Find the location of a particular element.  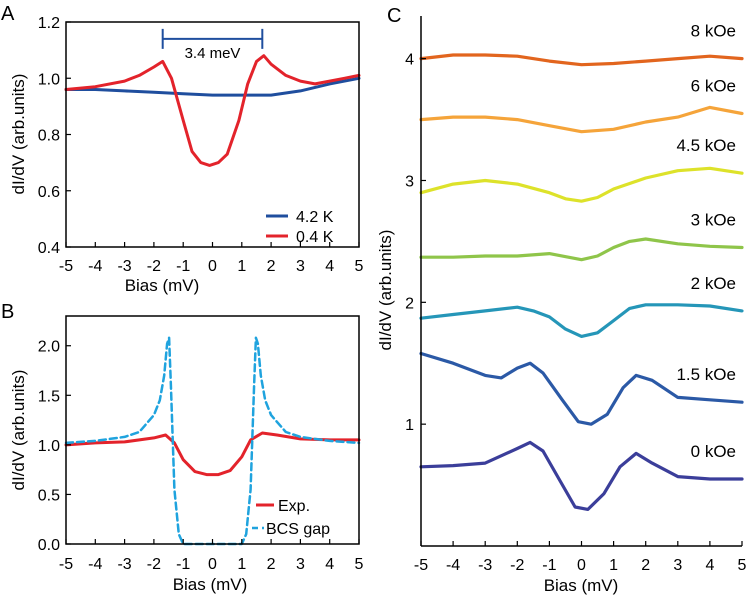

legend-b: Exp. BCS gap is located at coordinates (291, 518).